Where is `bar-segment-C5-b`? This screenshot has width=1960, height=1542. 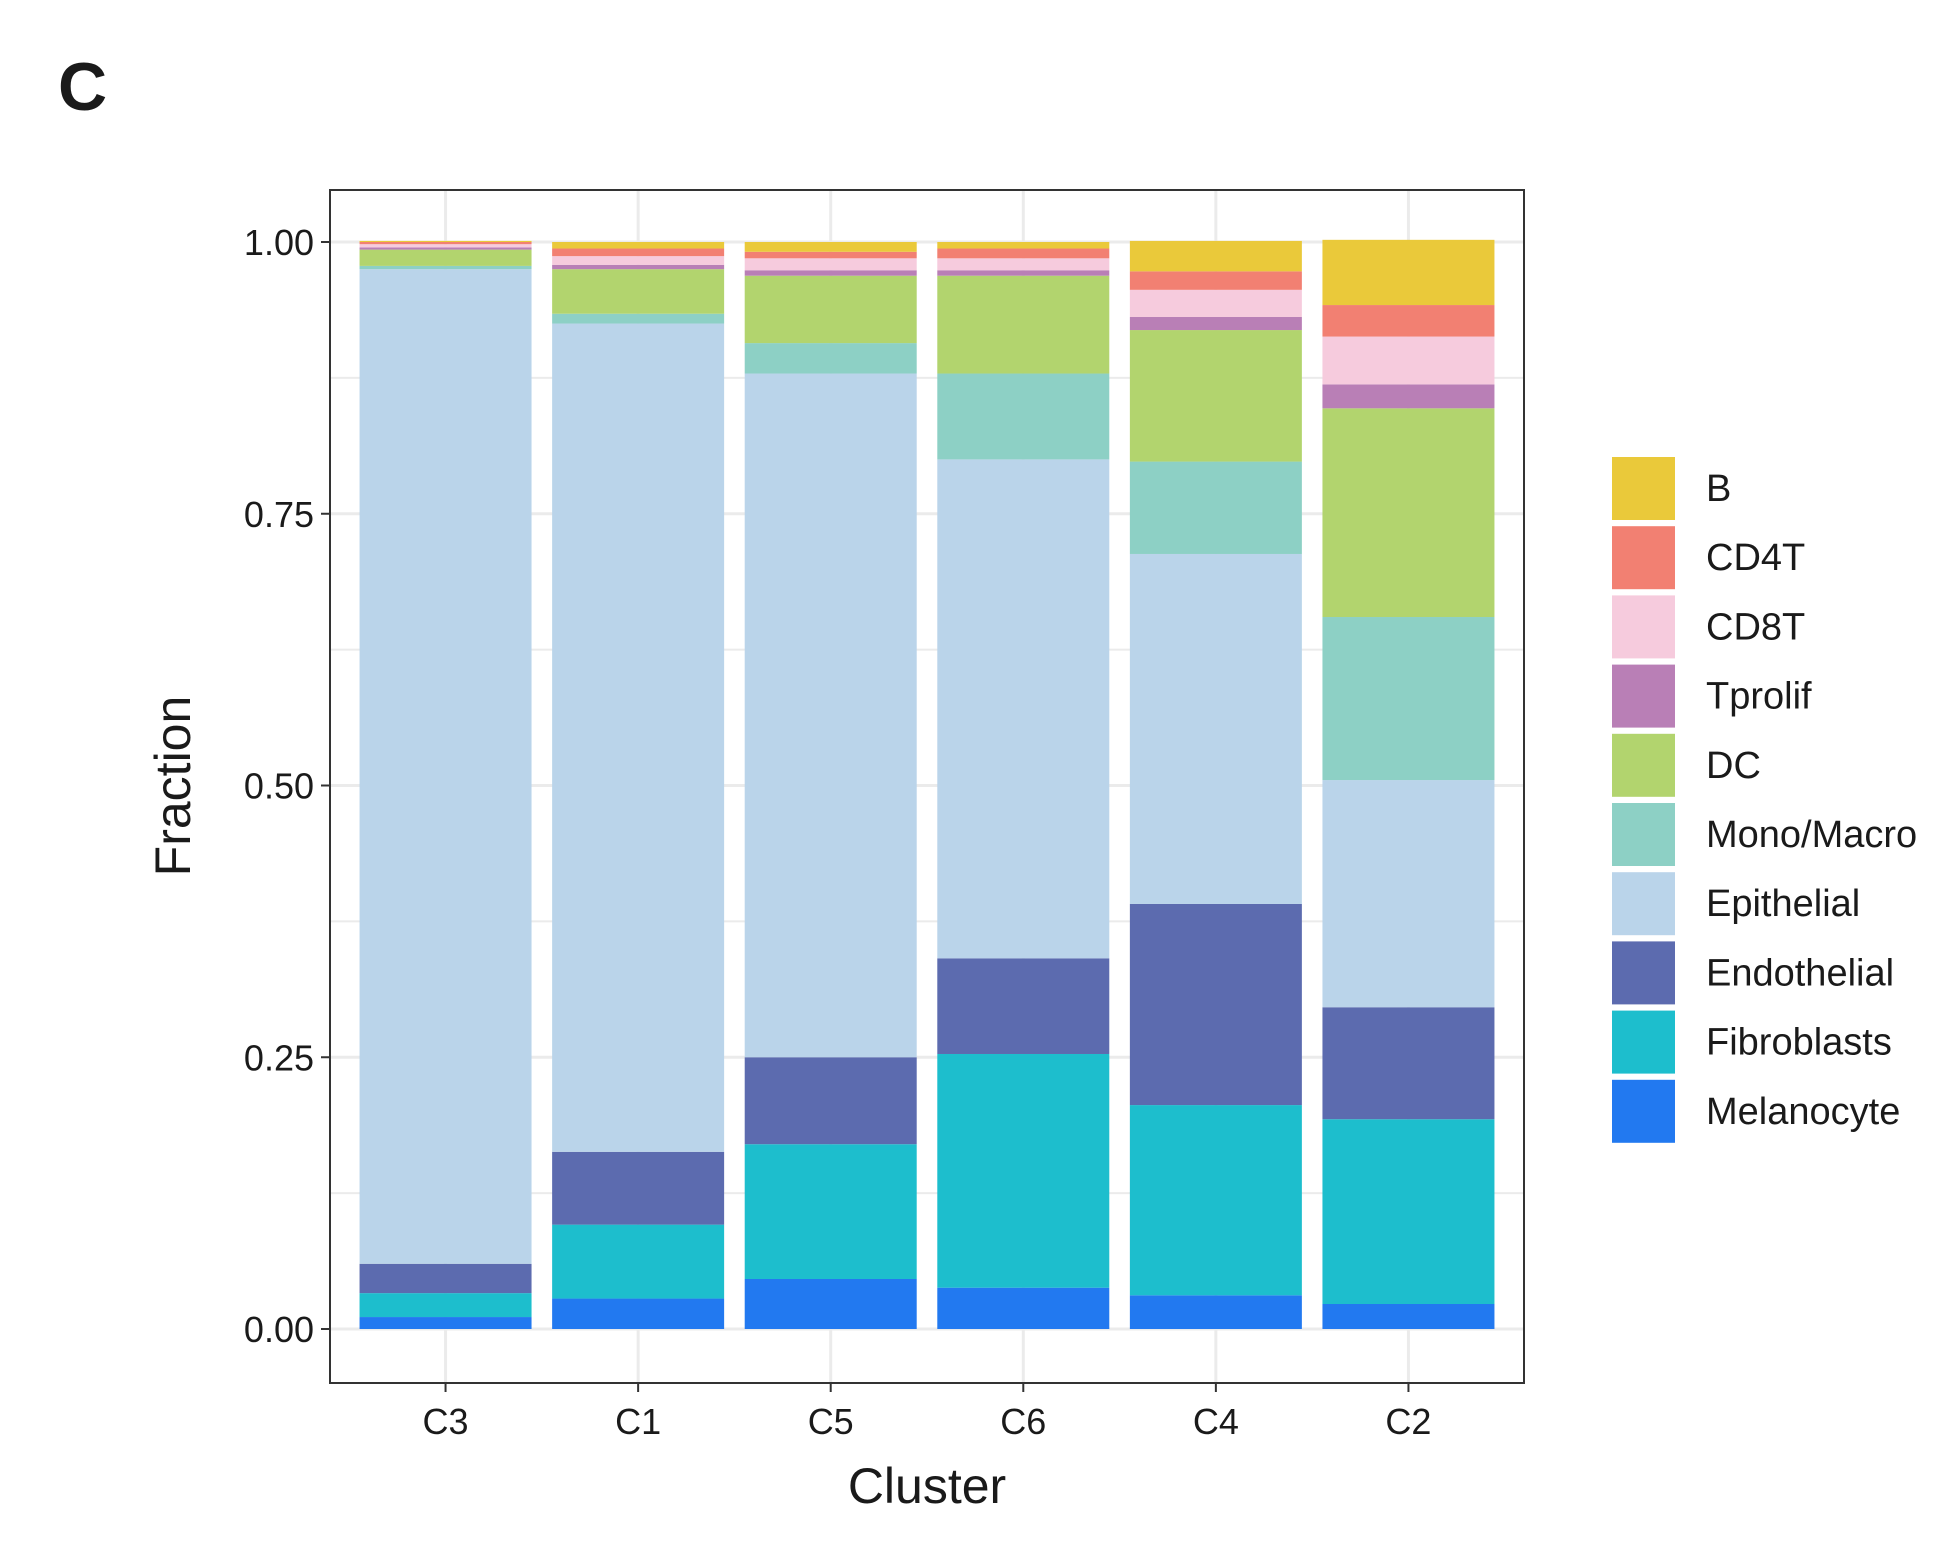 bar-segment-C5-b is located at coordinates (830, 247).